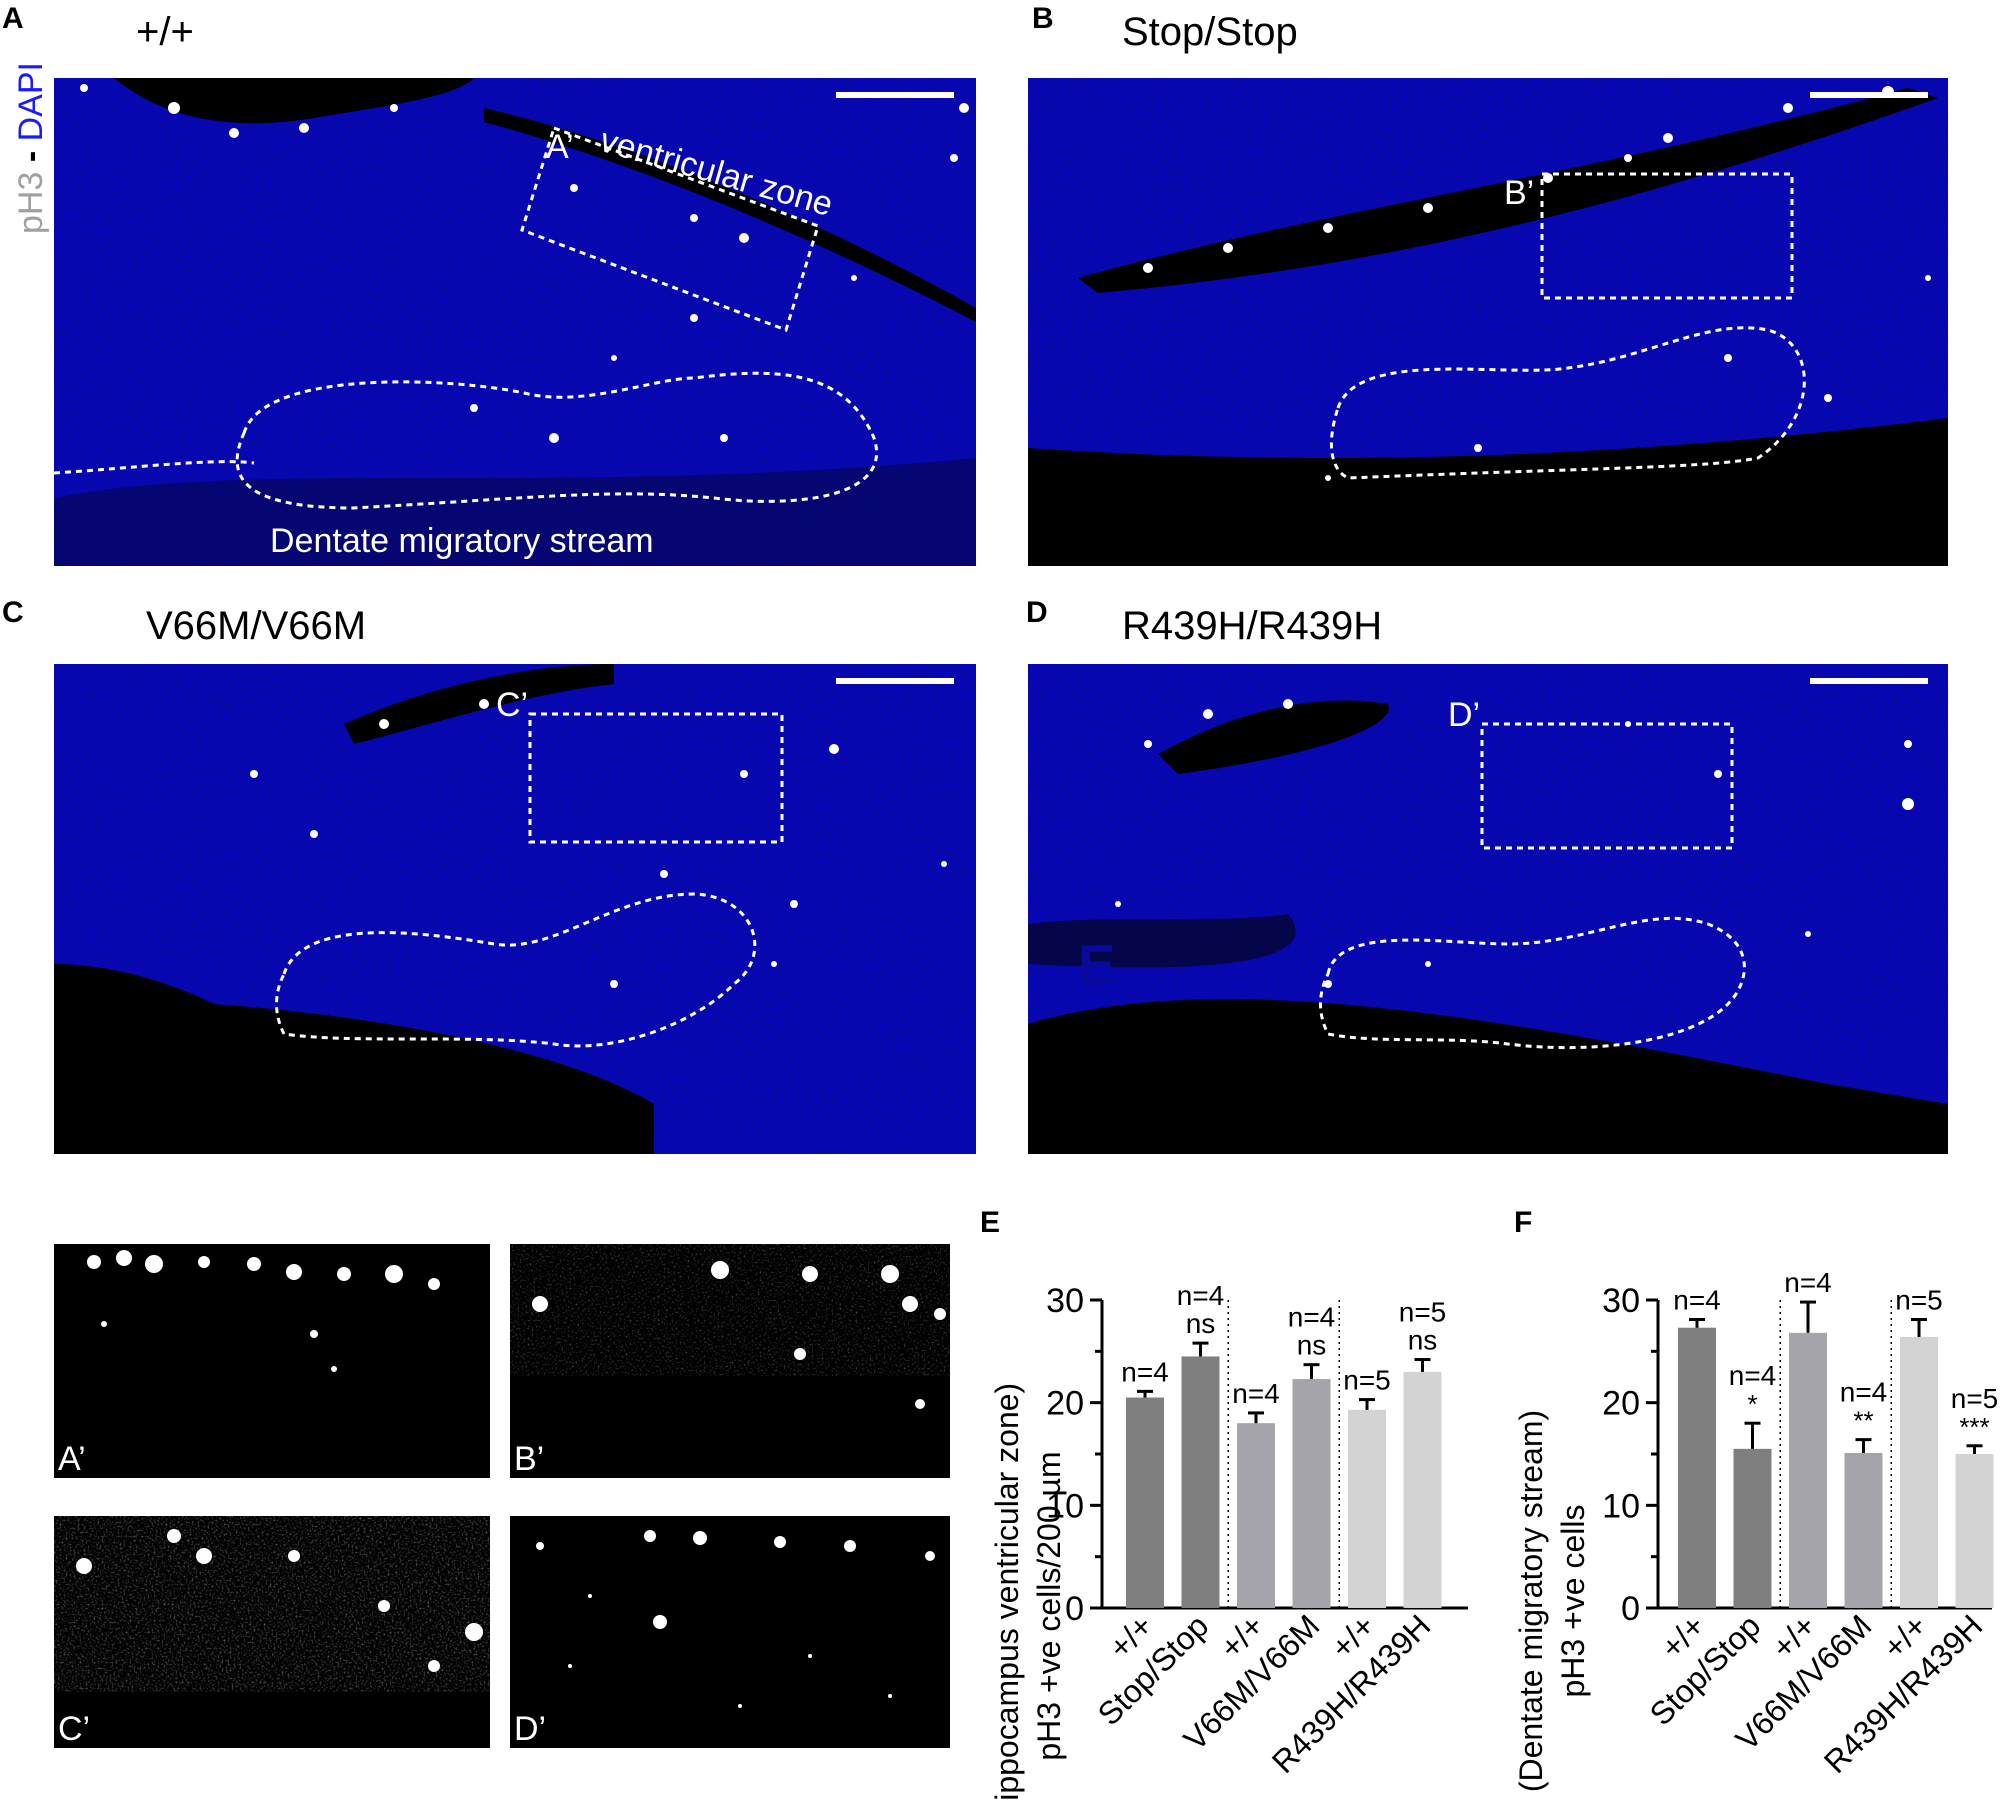 The image size is (2000, 1804). What do you see at coordinates (1974, 1427) in the screenshot?
I see `chart-f-significance-label: ***` at bounding box center [1974, 1427].